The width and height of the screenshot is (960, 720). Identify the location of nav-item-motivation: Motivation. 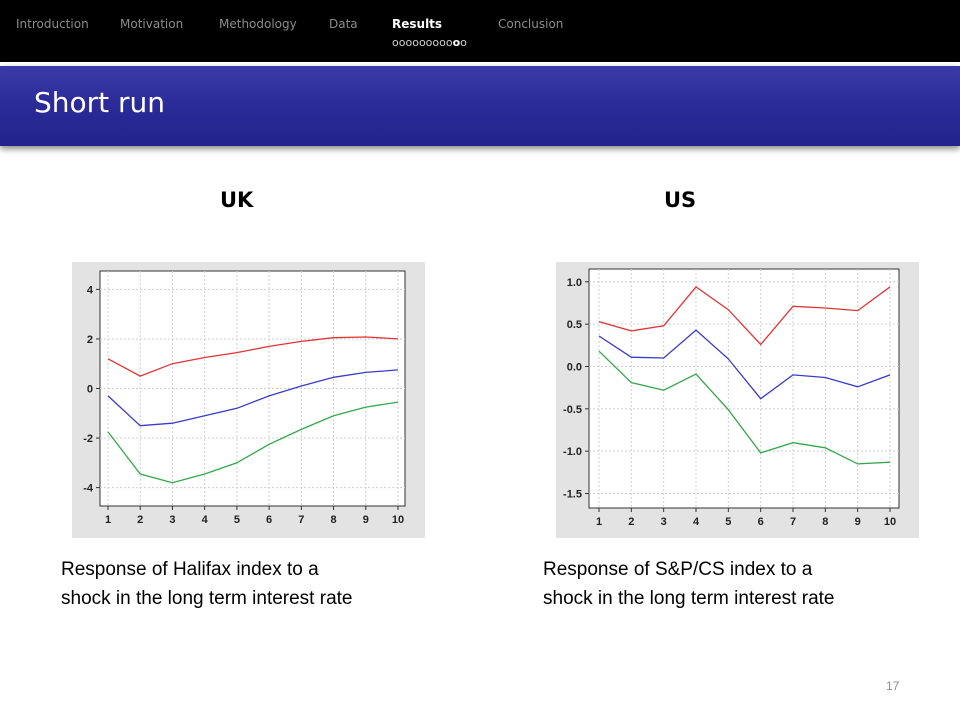
(152, 24).